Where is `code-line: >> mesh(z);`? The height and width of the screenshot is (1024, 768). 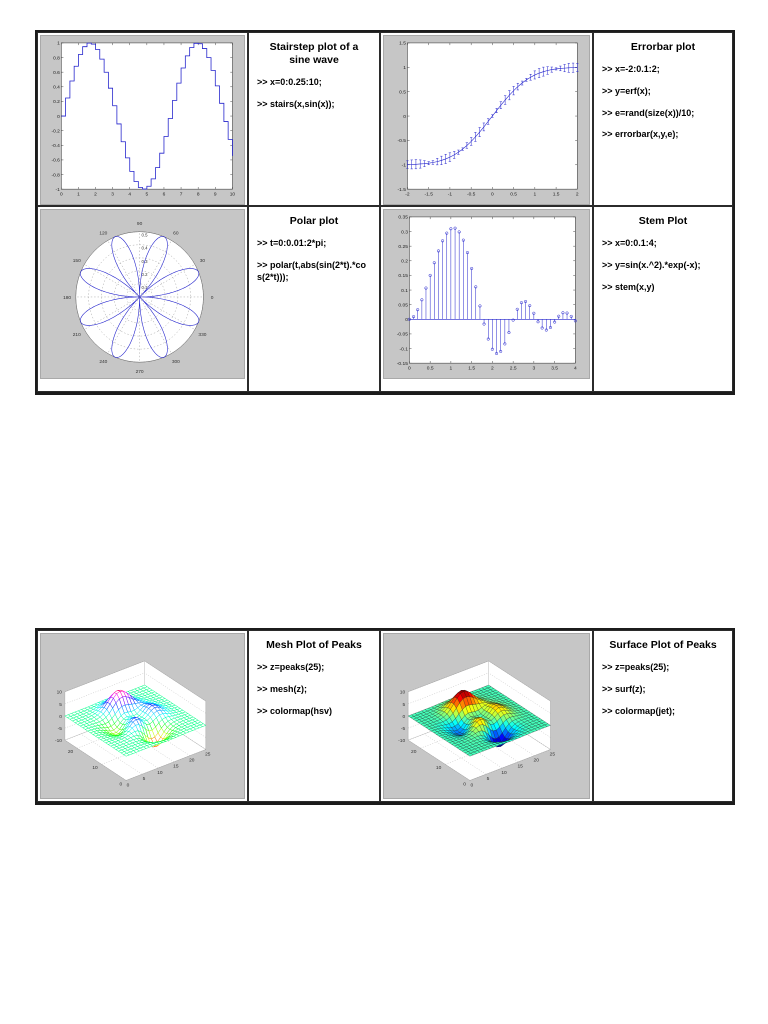
code-line: >> mesh(z); is located at coordinates (282, 688).